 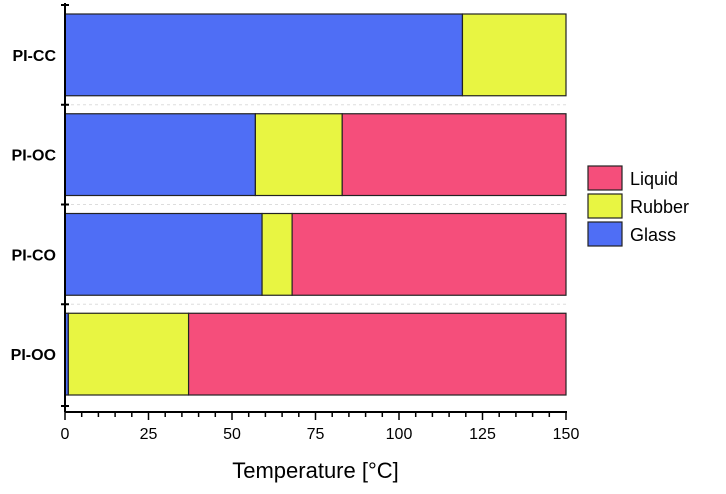 What do you see at coordinates (659, 207) in the screenshot?
I see `legend-label-rubber: Rubber` at bounding box center [659, 207].